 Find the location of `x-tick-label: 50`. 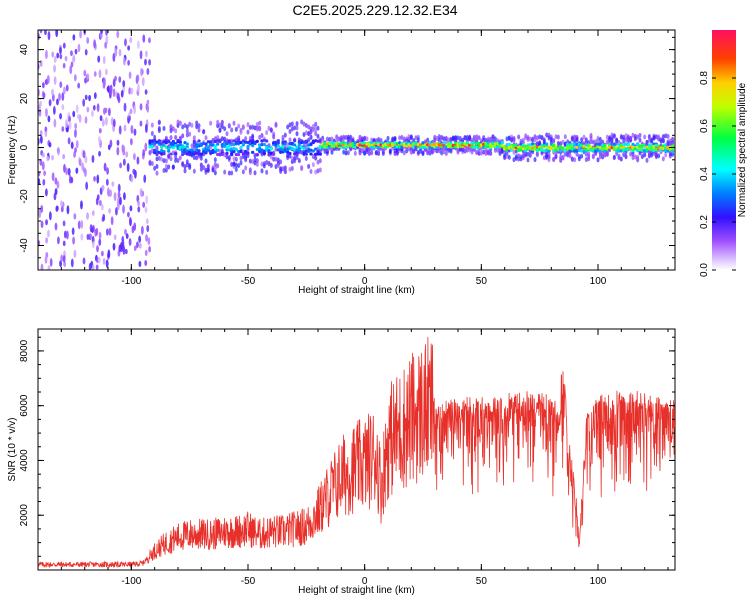

x-tick-label: 50 is located at coordinates (482, 281).